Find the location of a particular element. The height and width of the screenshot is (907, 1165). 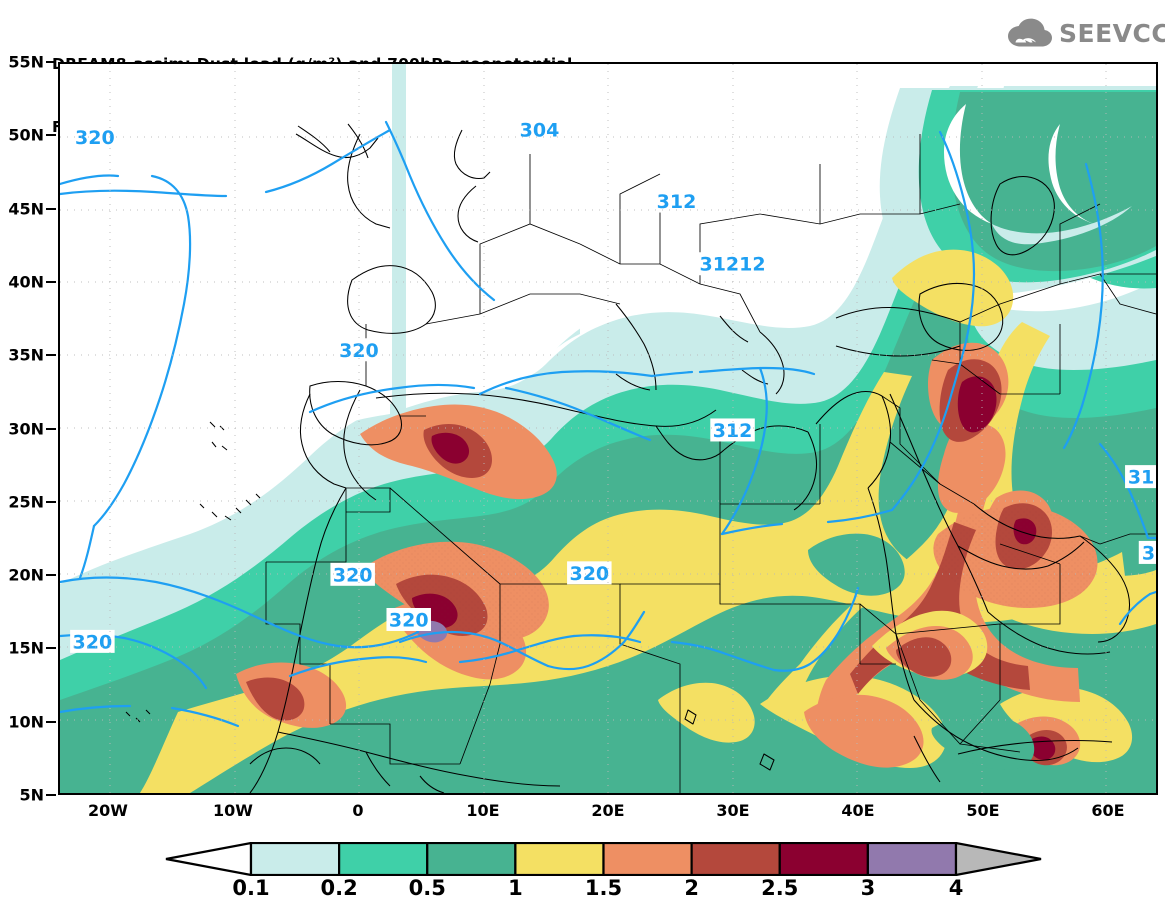

y-tick-label-50n: 50N is located at coordinates (26, 135).